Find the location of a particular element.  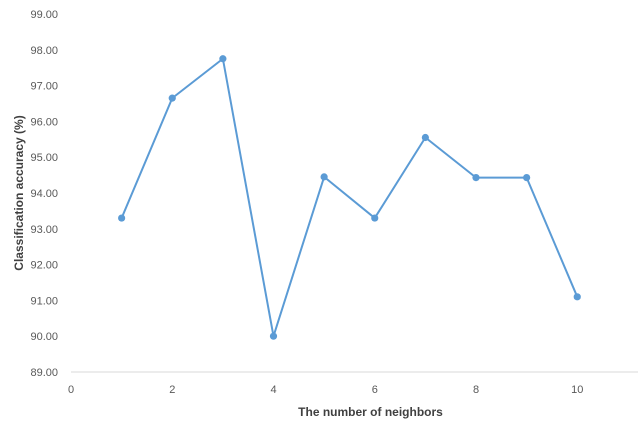

y-tick-label: 95.00 is located at coordinates (44, 158).